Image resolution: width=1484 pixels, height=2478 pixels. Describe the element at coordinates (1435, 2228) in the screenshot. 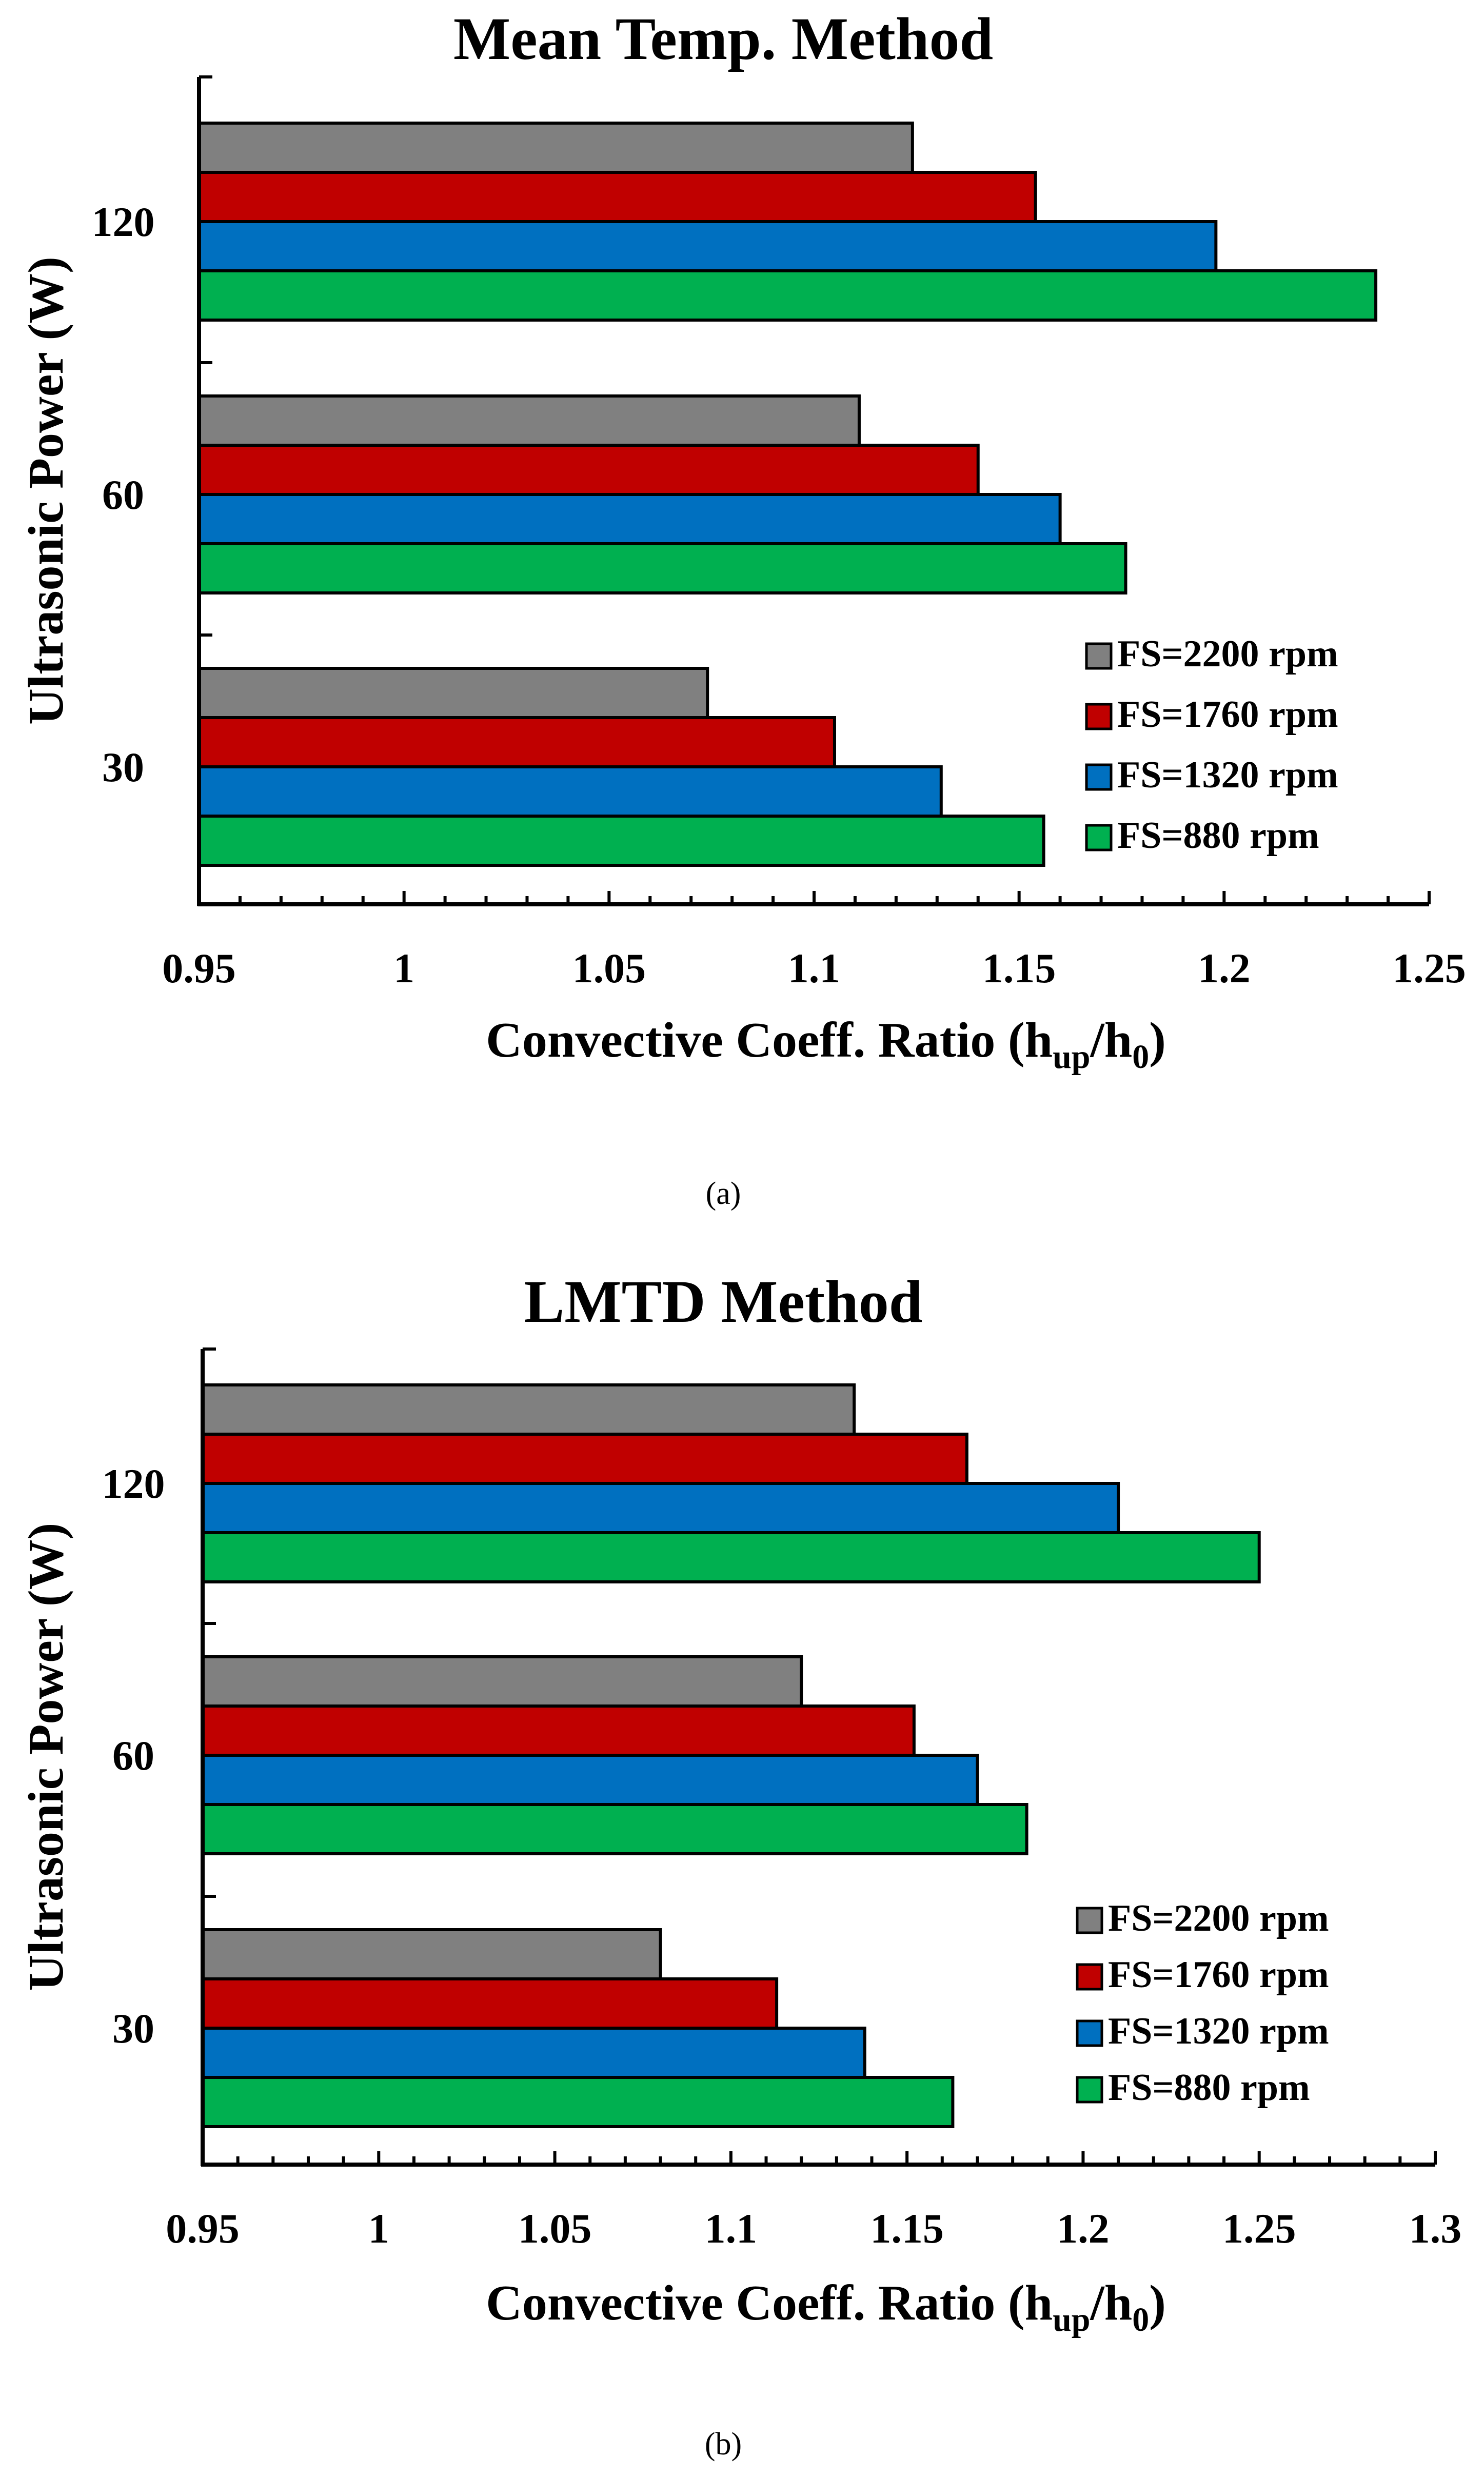

I see `x-tick-label: 1.3` at that location.